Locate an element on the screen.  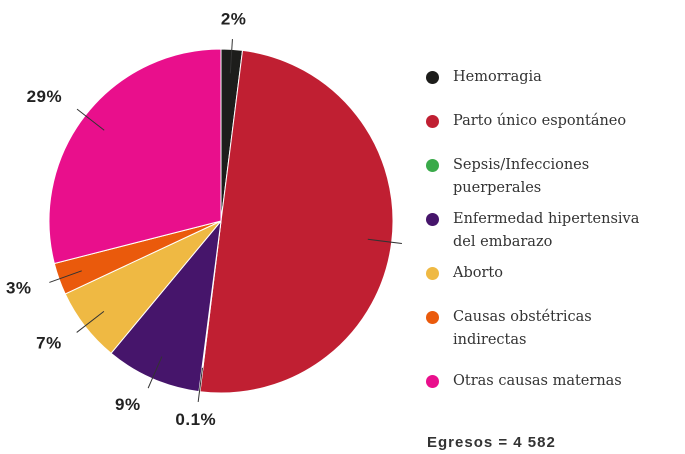
data-label: 2% is located at coordinates (234, 19).